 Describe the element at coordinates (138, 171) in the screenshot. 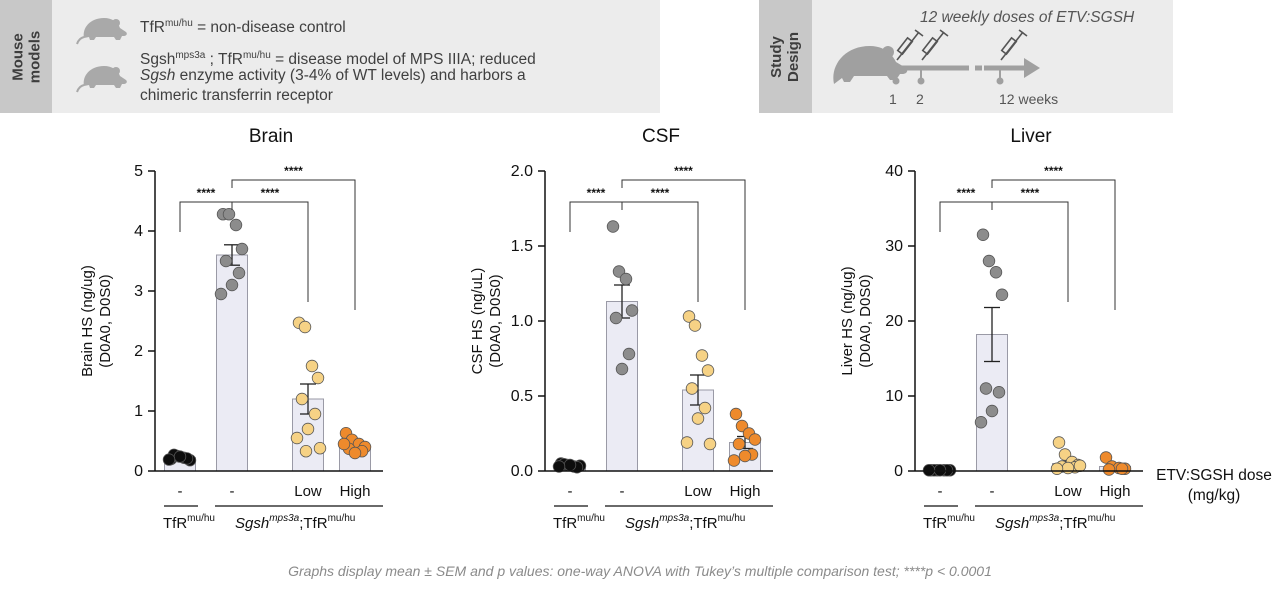

I see `y-tick-label: 5` at that location.